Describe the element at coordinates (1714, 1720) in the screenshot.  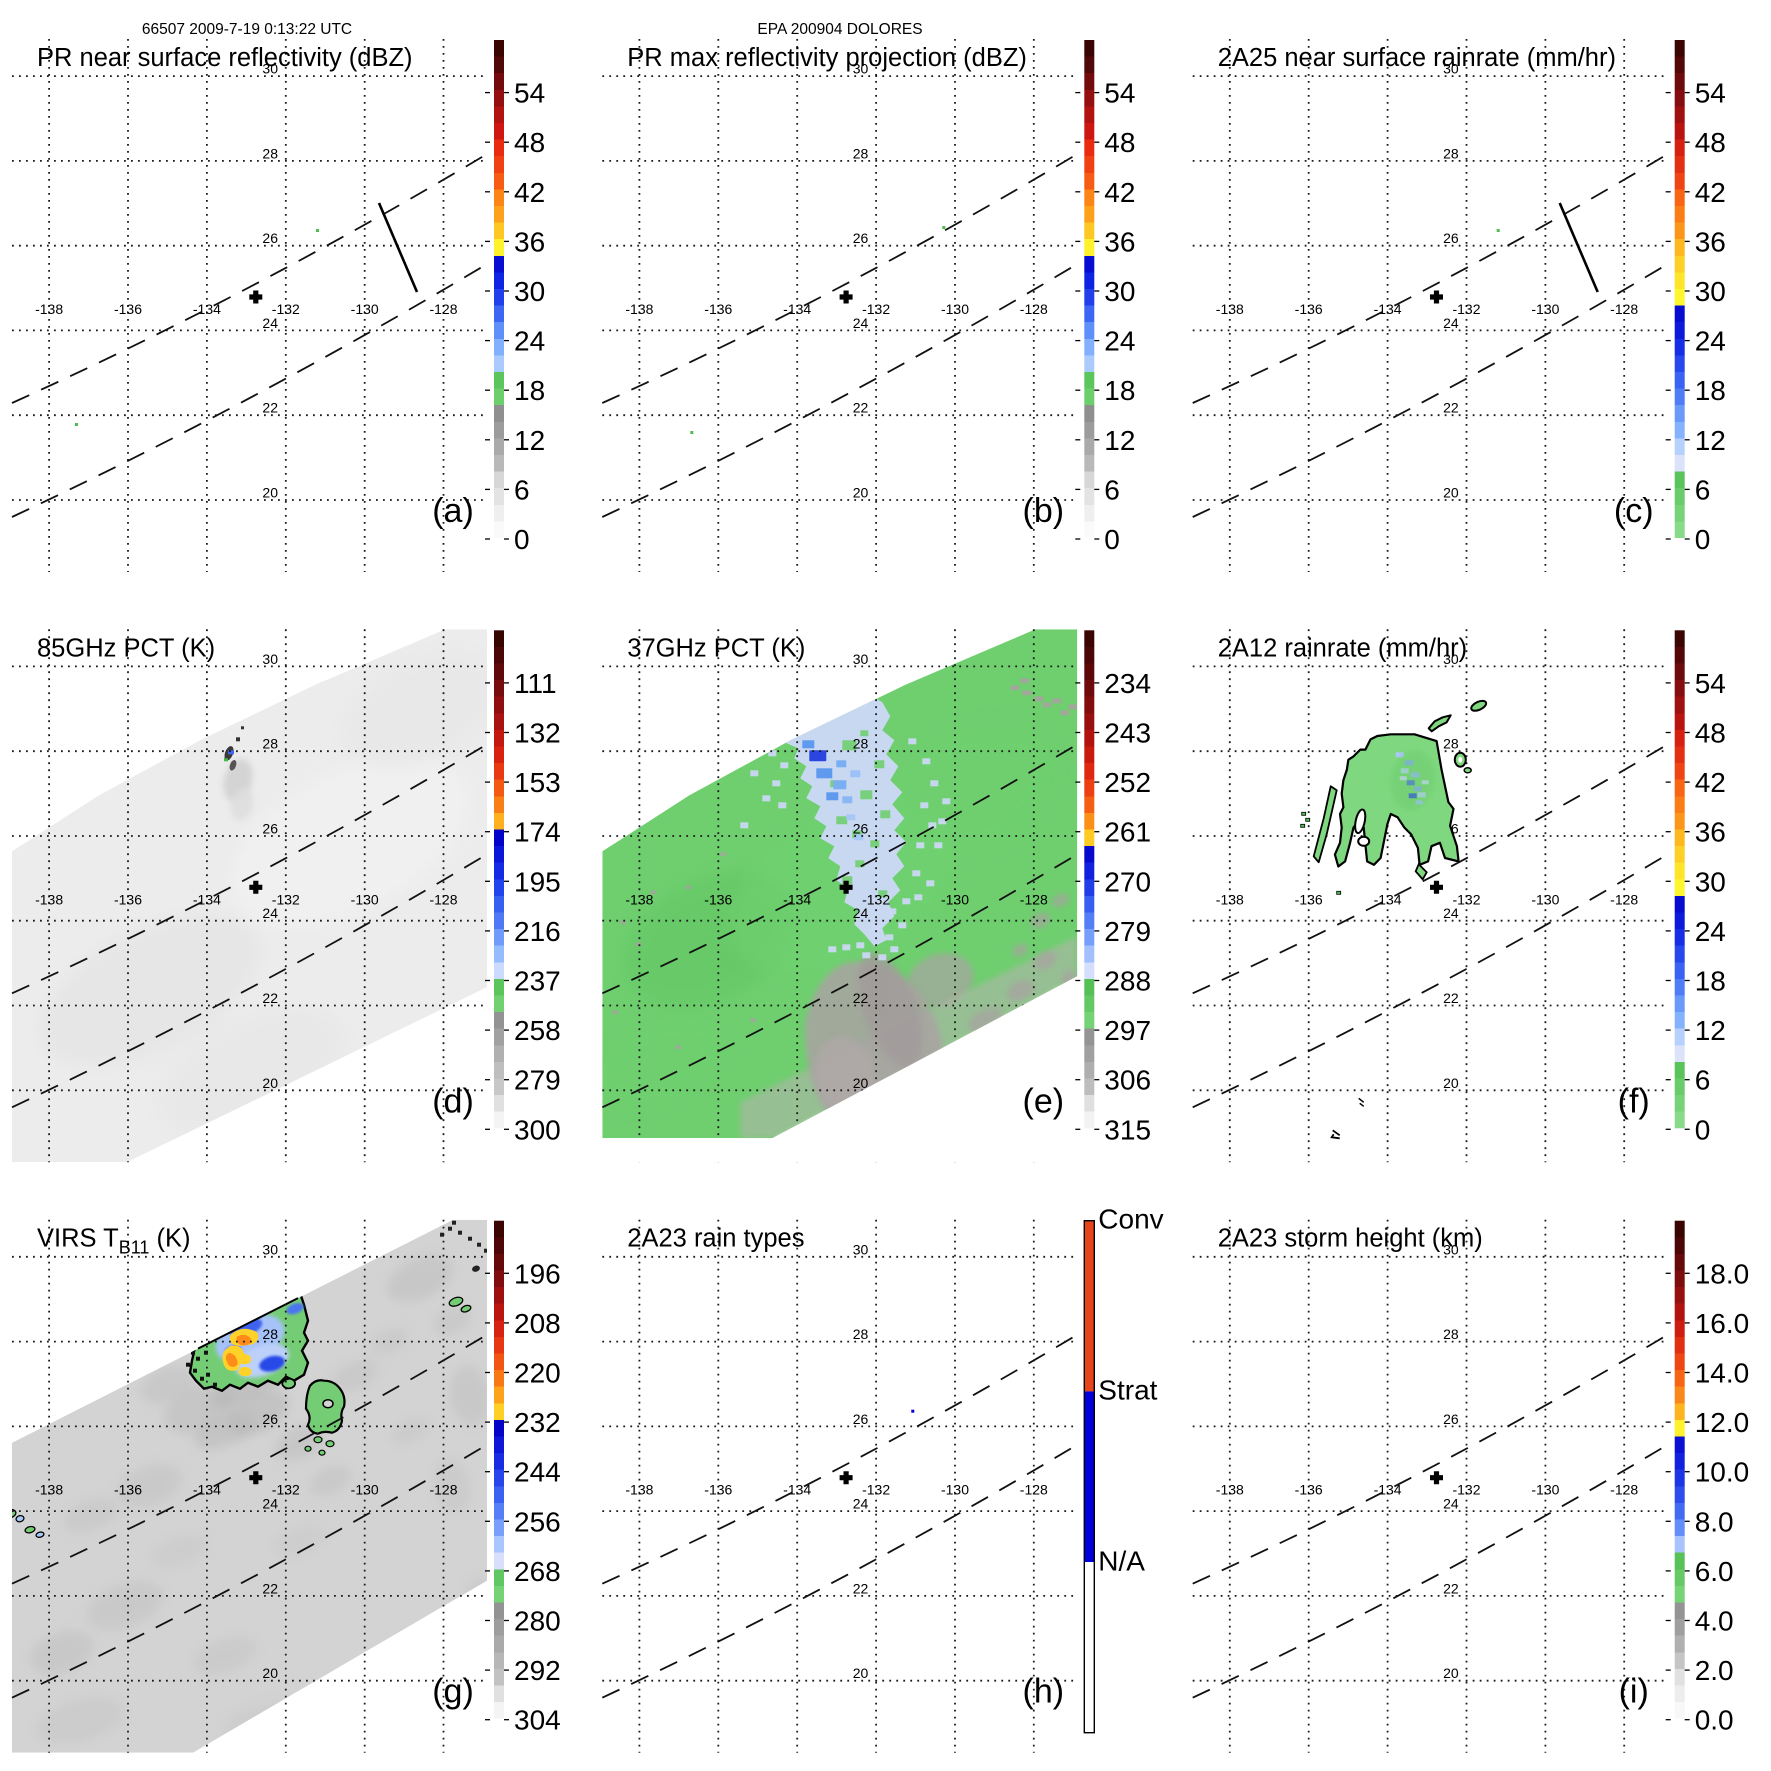
I see `svg-text: 0.0` at that location.